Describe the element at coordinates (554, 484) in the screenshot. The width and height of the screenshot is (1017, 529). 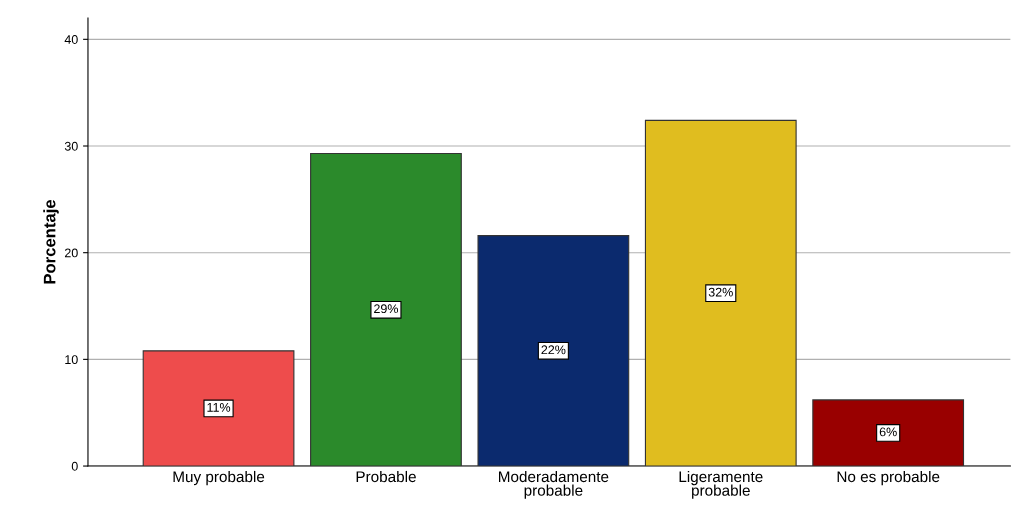
I see `x-tick-label: Moderadamente probable` at that location.